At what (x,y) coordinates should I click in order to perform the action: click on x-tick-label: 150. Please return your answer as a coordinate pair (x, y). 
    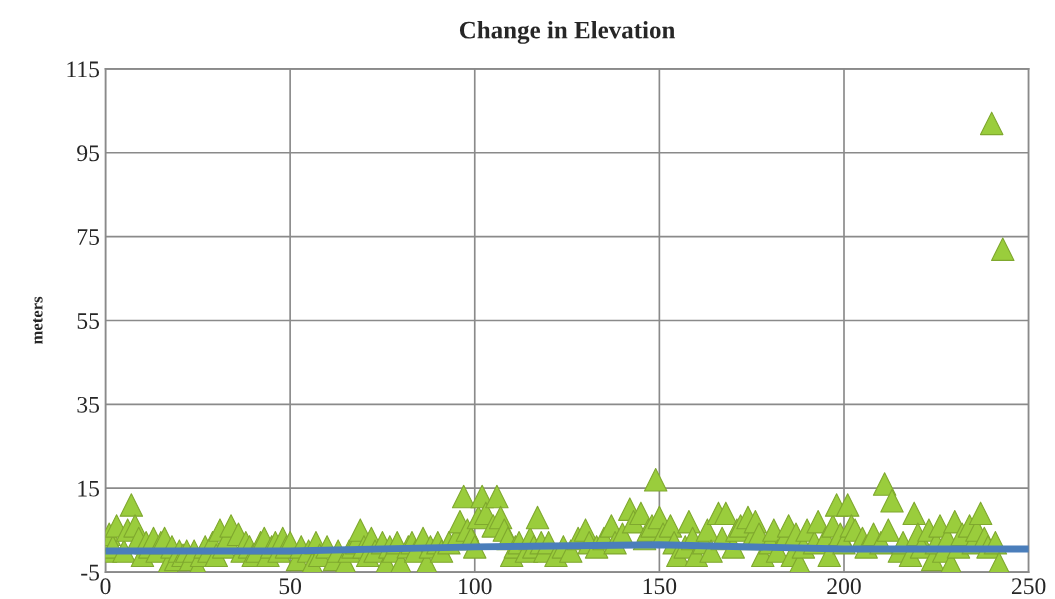
    Looking at the image, I should click on (660, 586).